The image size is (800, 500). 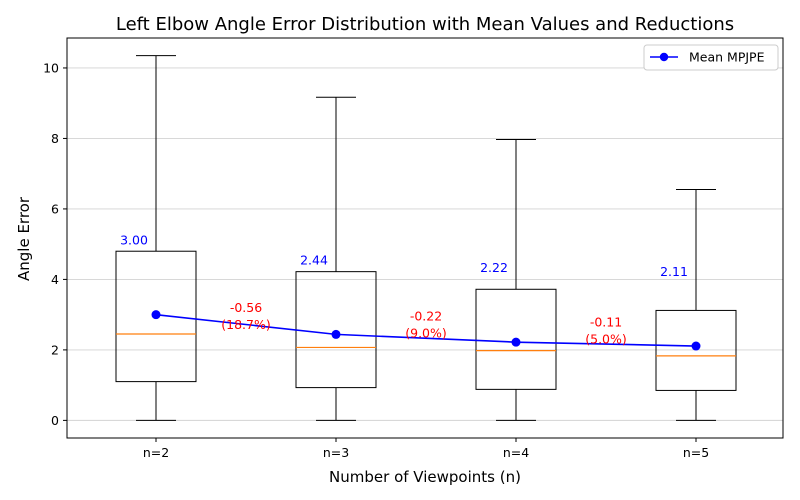 What do you see at coordinates (426, 449) in the screenshot?
I see `x-axis: n=2 n=3 n=4 n=5` at bounding box center [426, 449].